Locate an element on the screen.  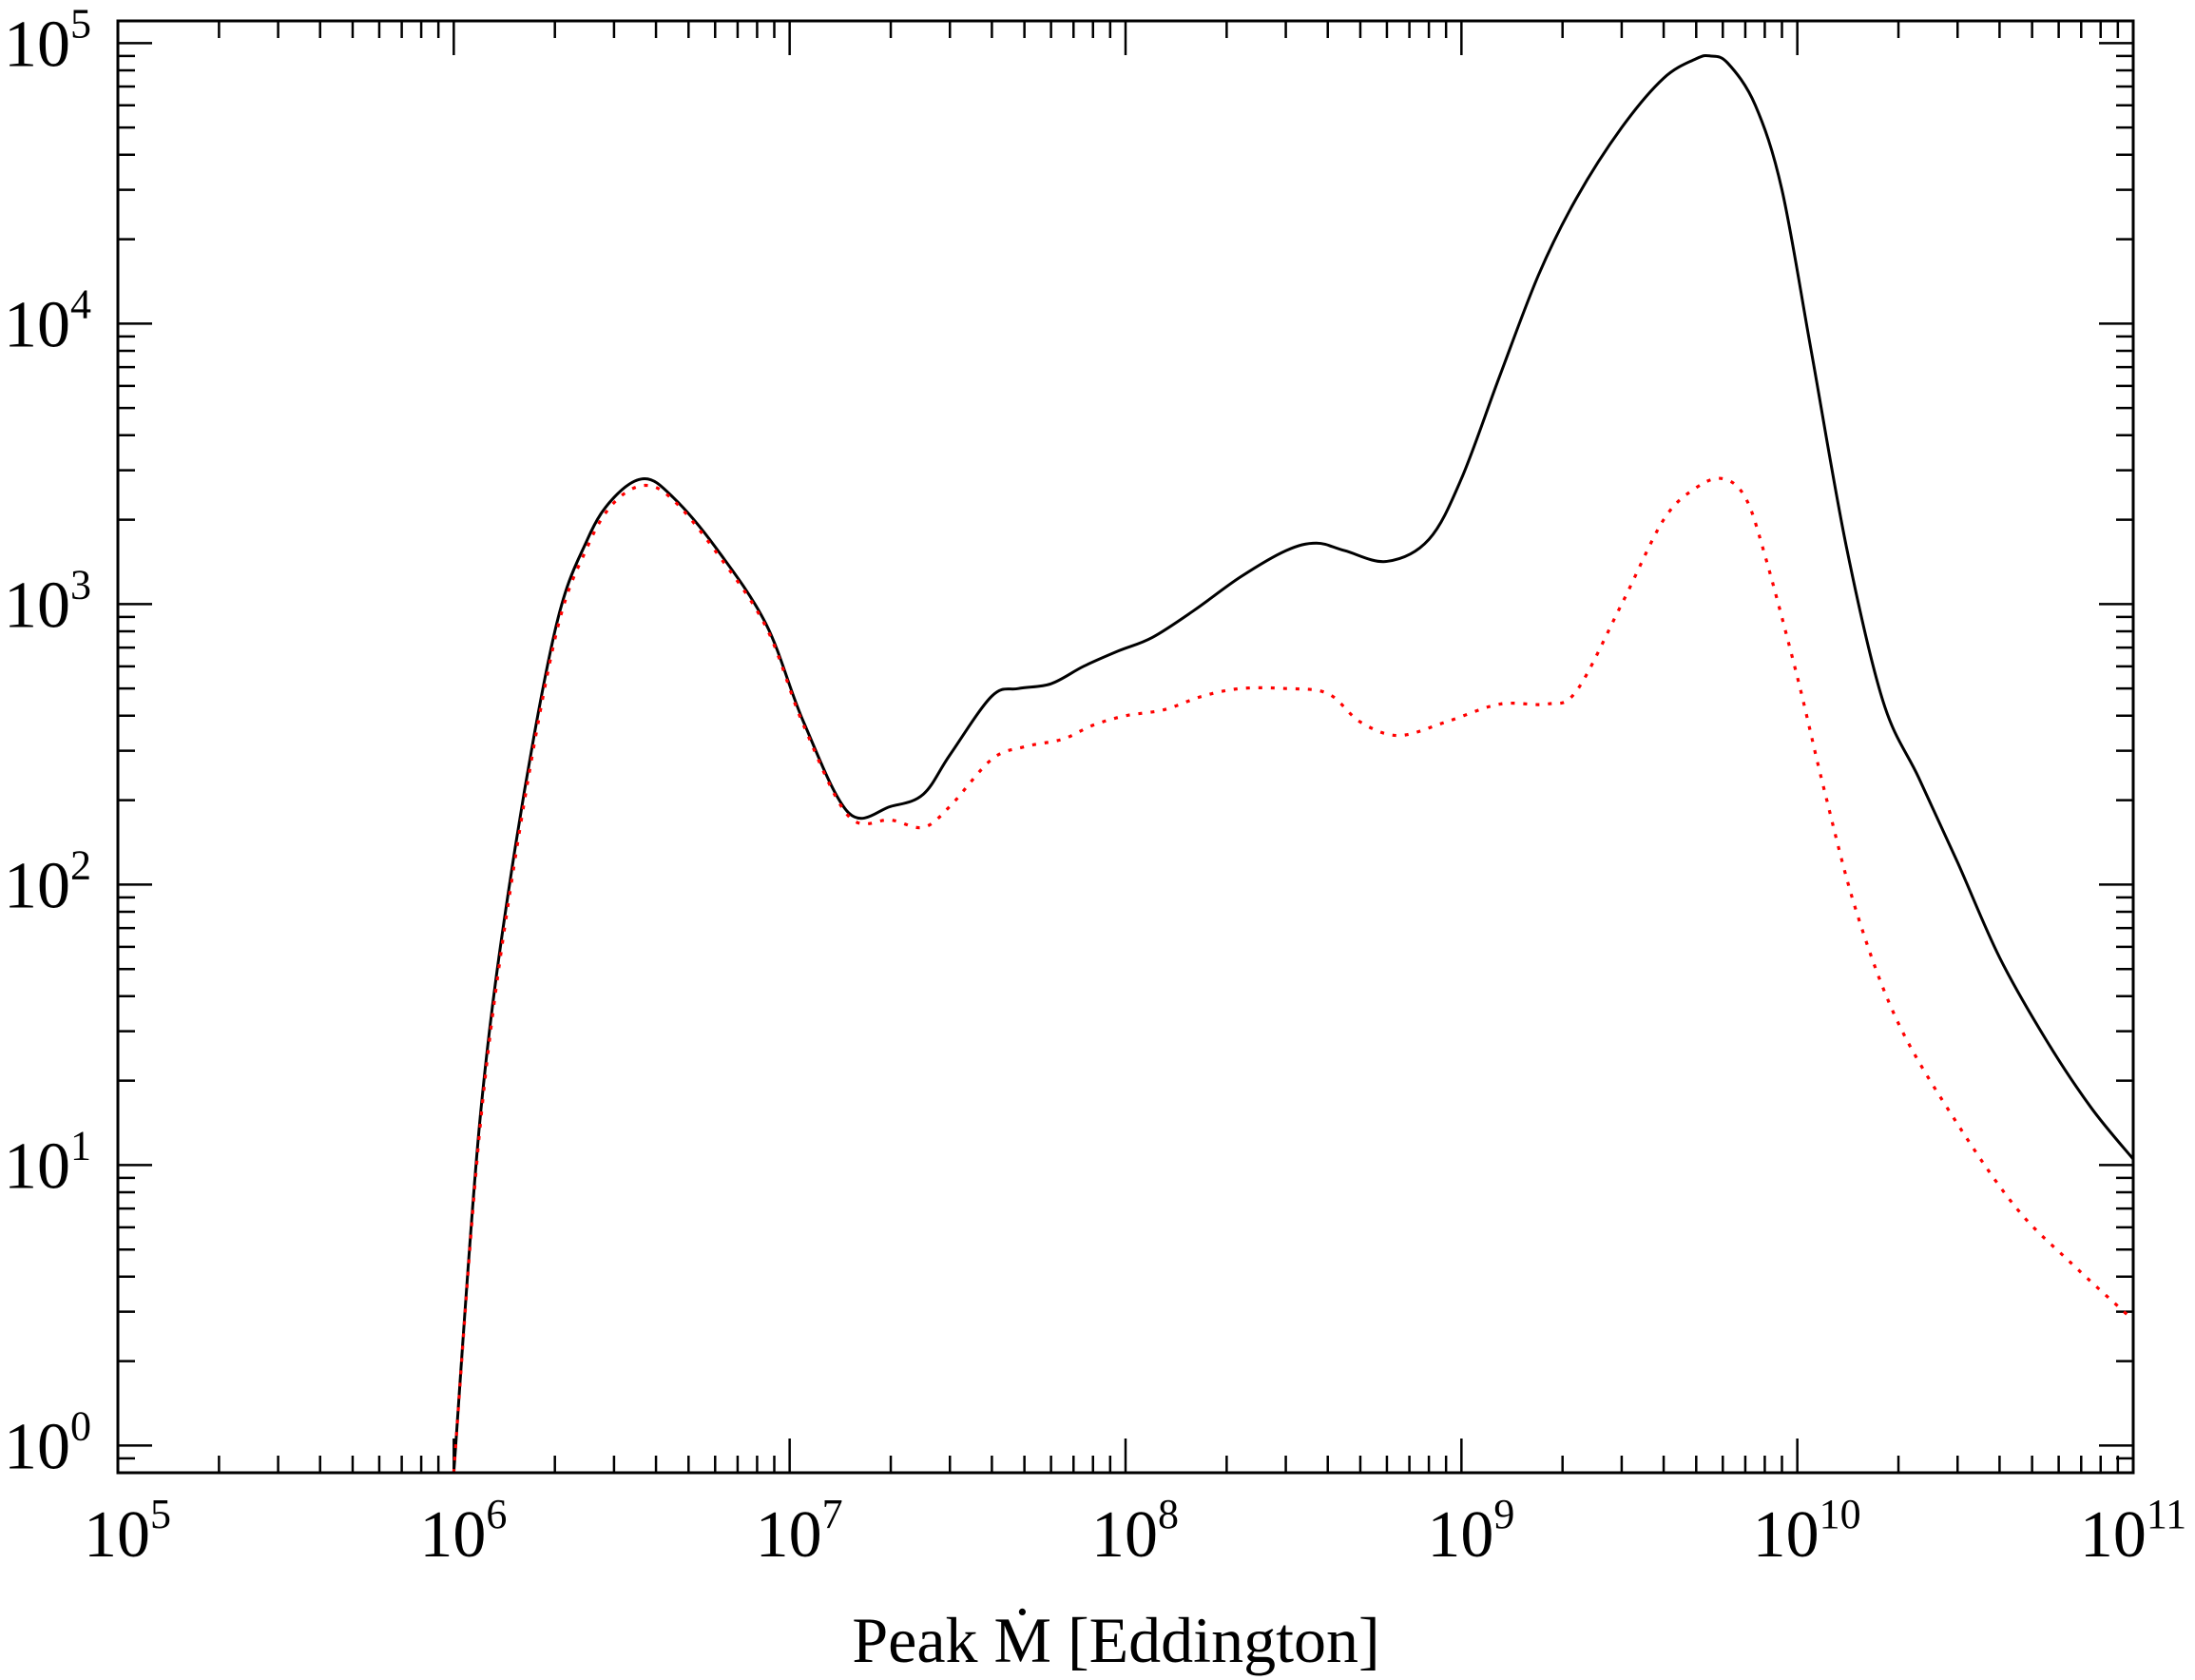
x-tick-label: 10⁹ is located at coordinates (1470, 1531).